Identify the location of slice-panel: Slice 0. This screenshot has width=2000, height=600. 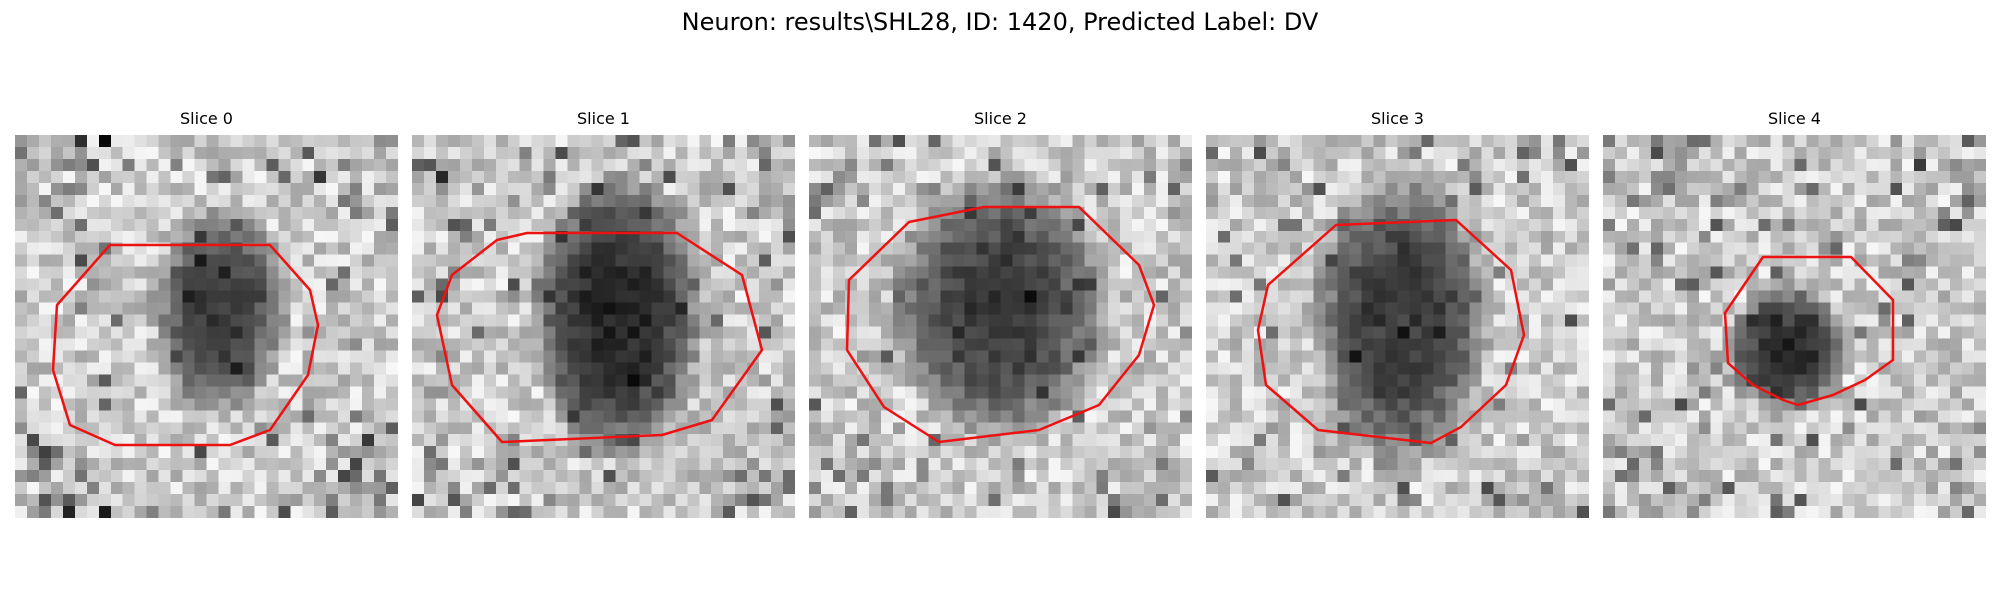
(206, 314).